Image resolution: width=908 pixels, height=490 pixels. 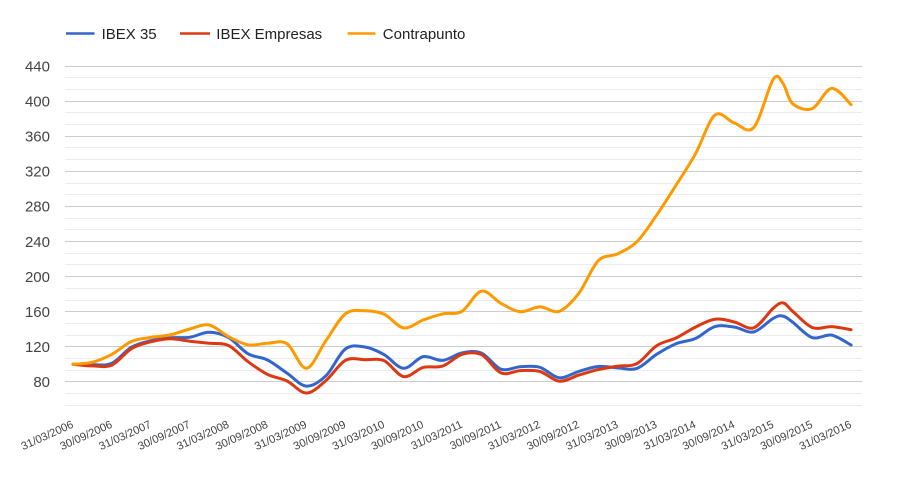 What do you see at coordinates (269, 34) in the screenshot?
I see `svg-text: IBEX Empresas` at bounding box center [269, 34].